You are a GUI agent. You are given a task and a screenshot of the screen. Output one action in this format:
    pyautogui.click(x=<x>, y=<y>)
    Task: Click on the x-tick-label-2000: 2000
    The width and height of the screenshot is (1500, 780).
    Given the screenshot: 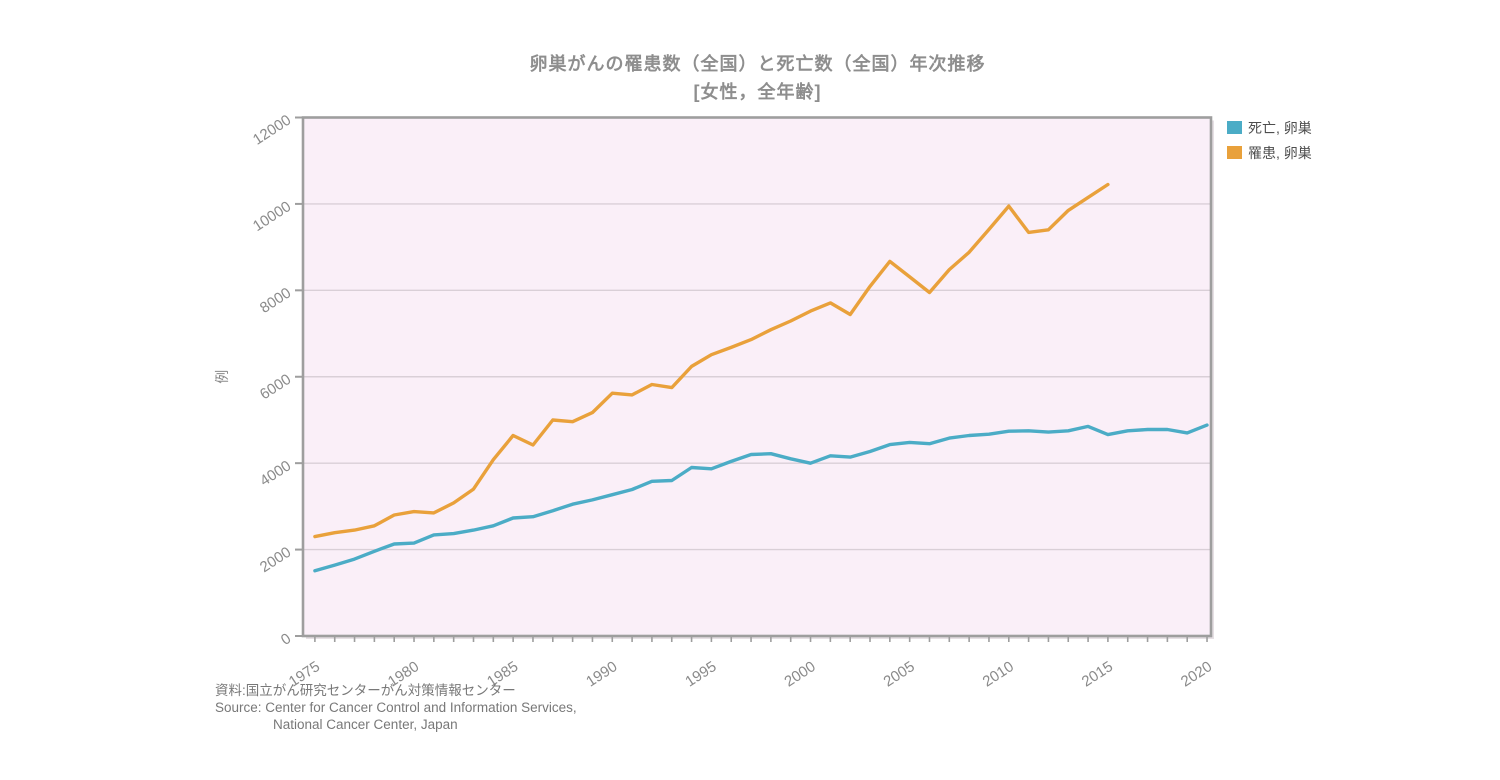 What is the action you would take?
    pyautogui.click(x=799, y=674)
    